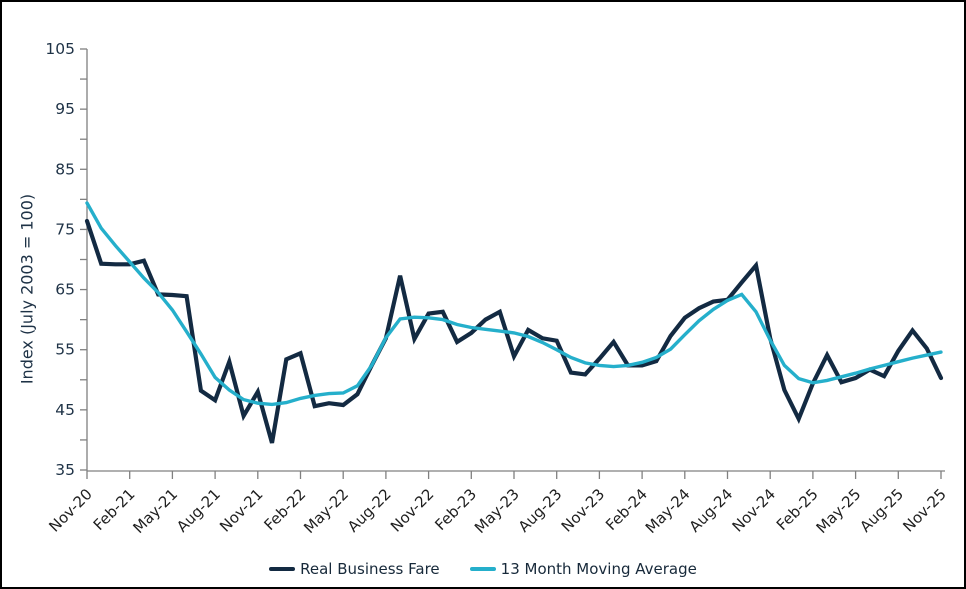 The image size is (966, 589). I want to click on y-tick-label: 65, so click(65, 290).